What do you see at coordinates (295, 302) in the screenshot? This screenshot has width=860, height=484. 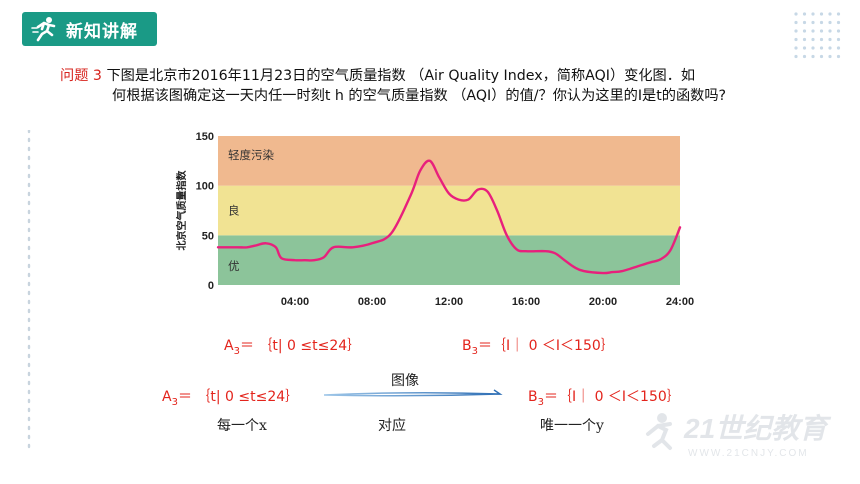 I see `x-tick-label: 04:00` at bounding box center [295, 302].